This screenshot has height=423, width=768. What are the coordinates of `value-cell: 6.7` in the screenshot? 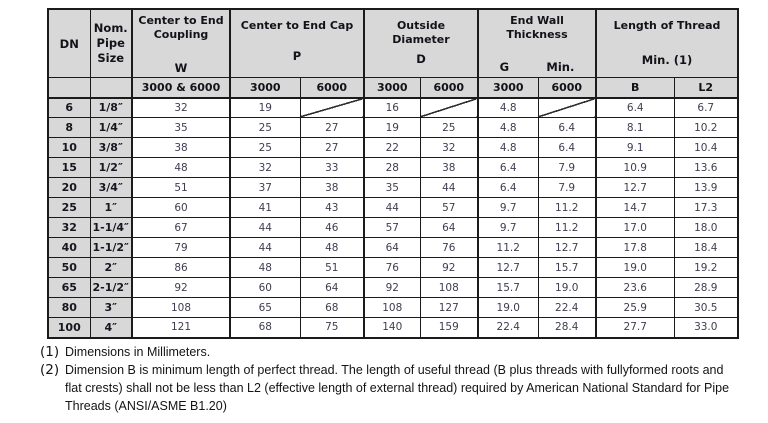 It's located at (706, 107).